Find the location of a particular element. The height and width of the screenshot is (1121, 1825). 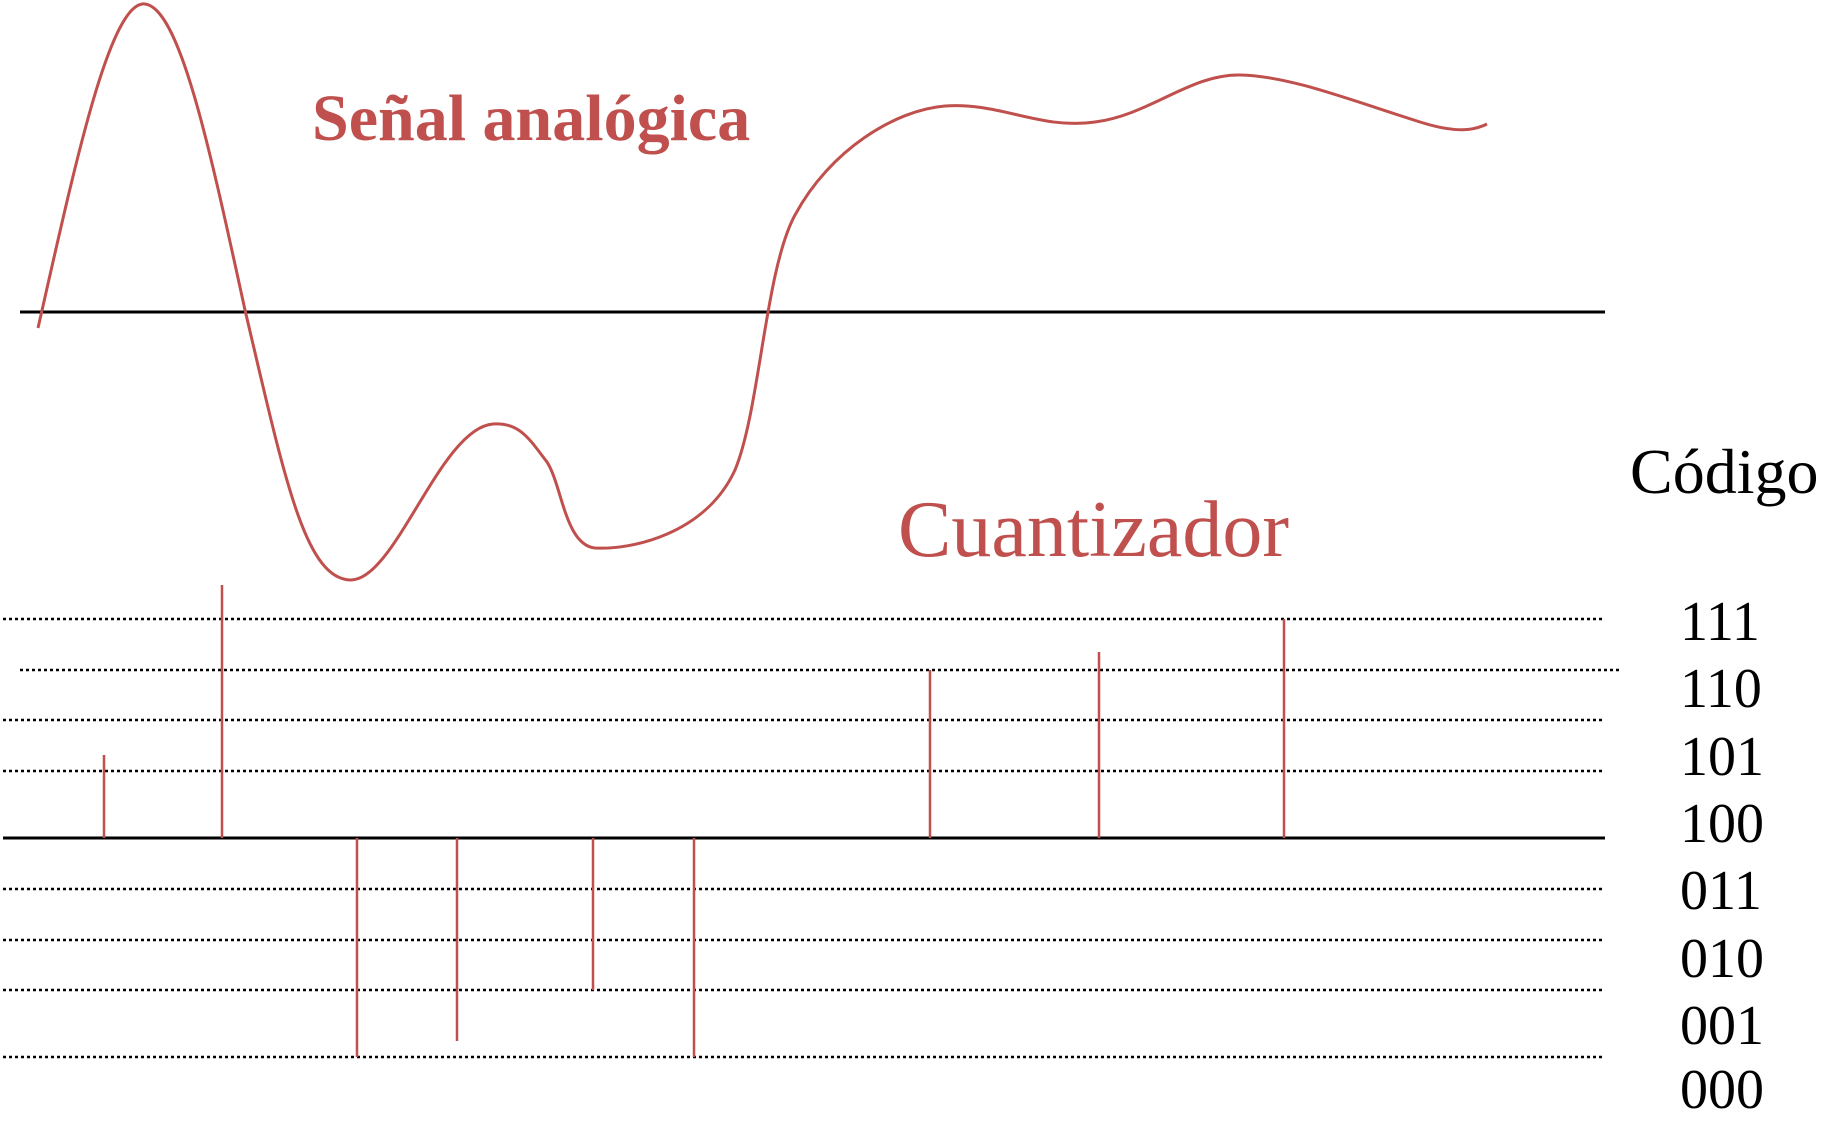

code-label: 110 is located at coordinates (1721, 689).